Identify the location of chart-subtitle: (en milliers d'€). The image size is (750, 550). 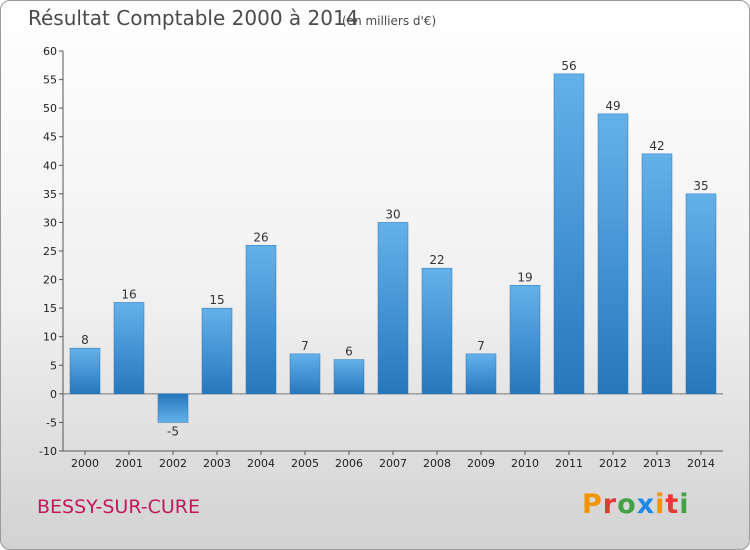
(389, 21).